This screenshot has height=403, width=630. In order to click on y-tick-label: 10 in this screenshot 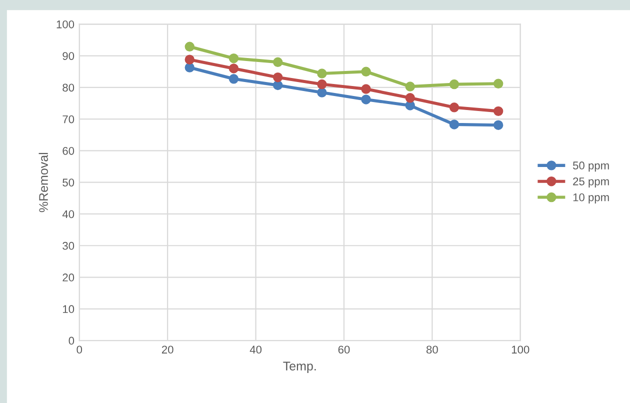, I will do `click(68, 309)`.